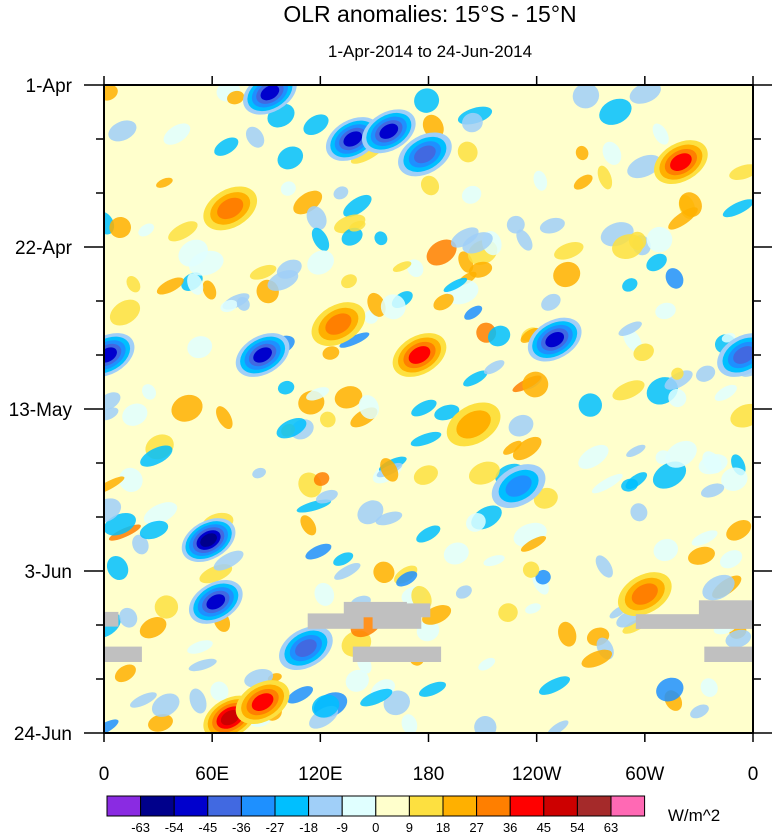  I want to click on missing-data-block, so click(397, 654).